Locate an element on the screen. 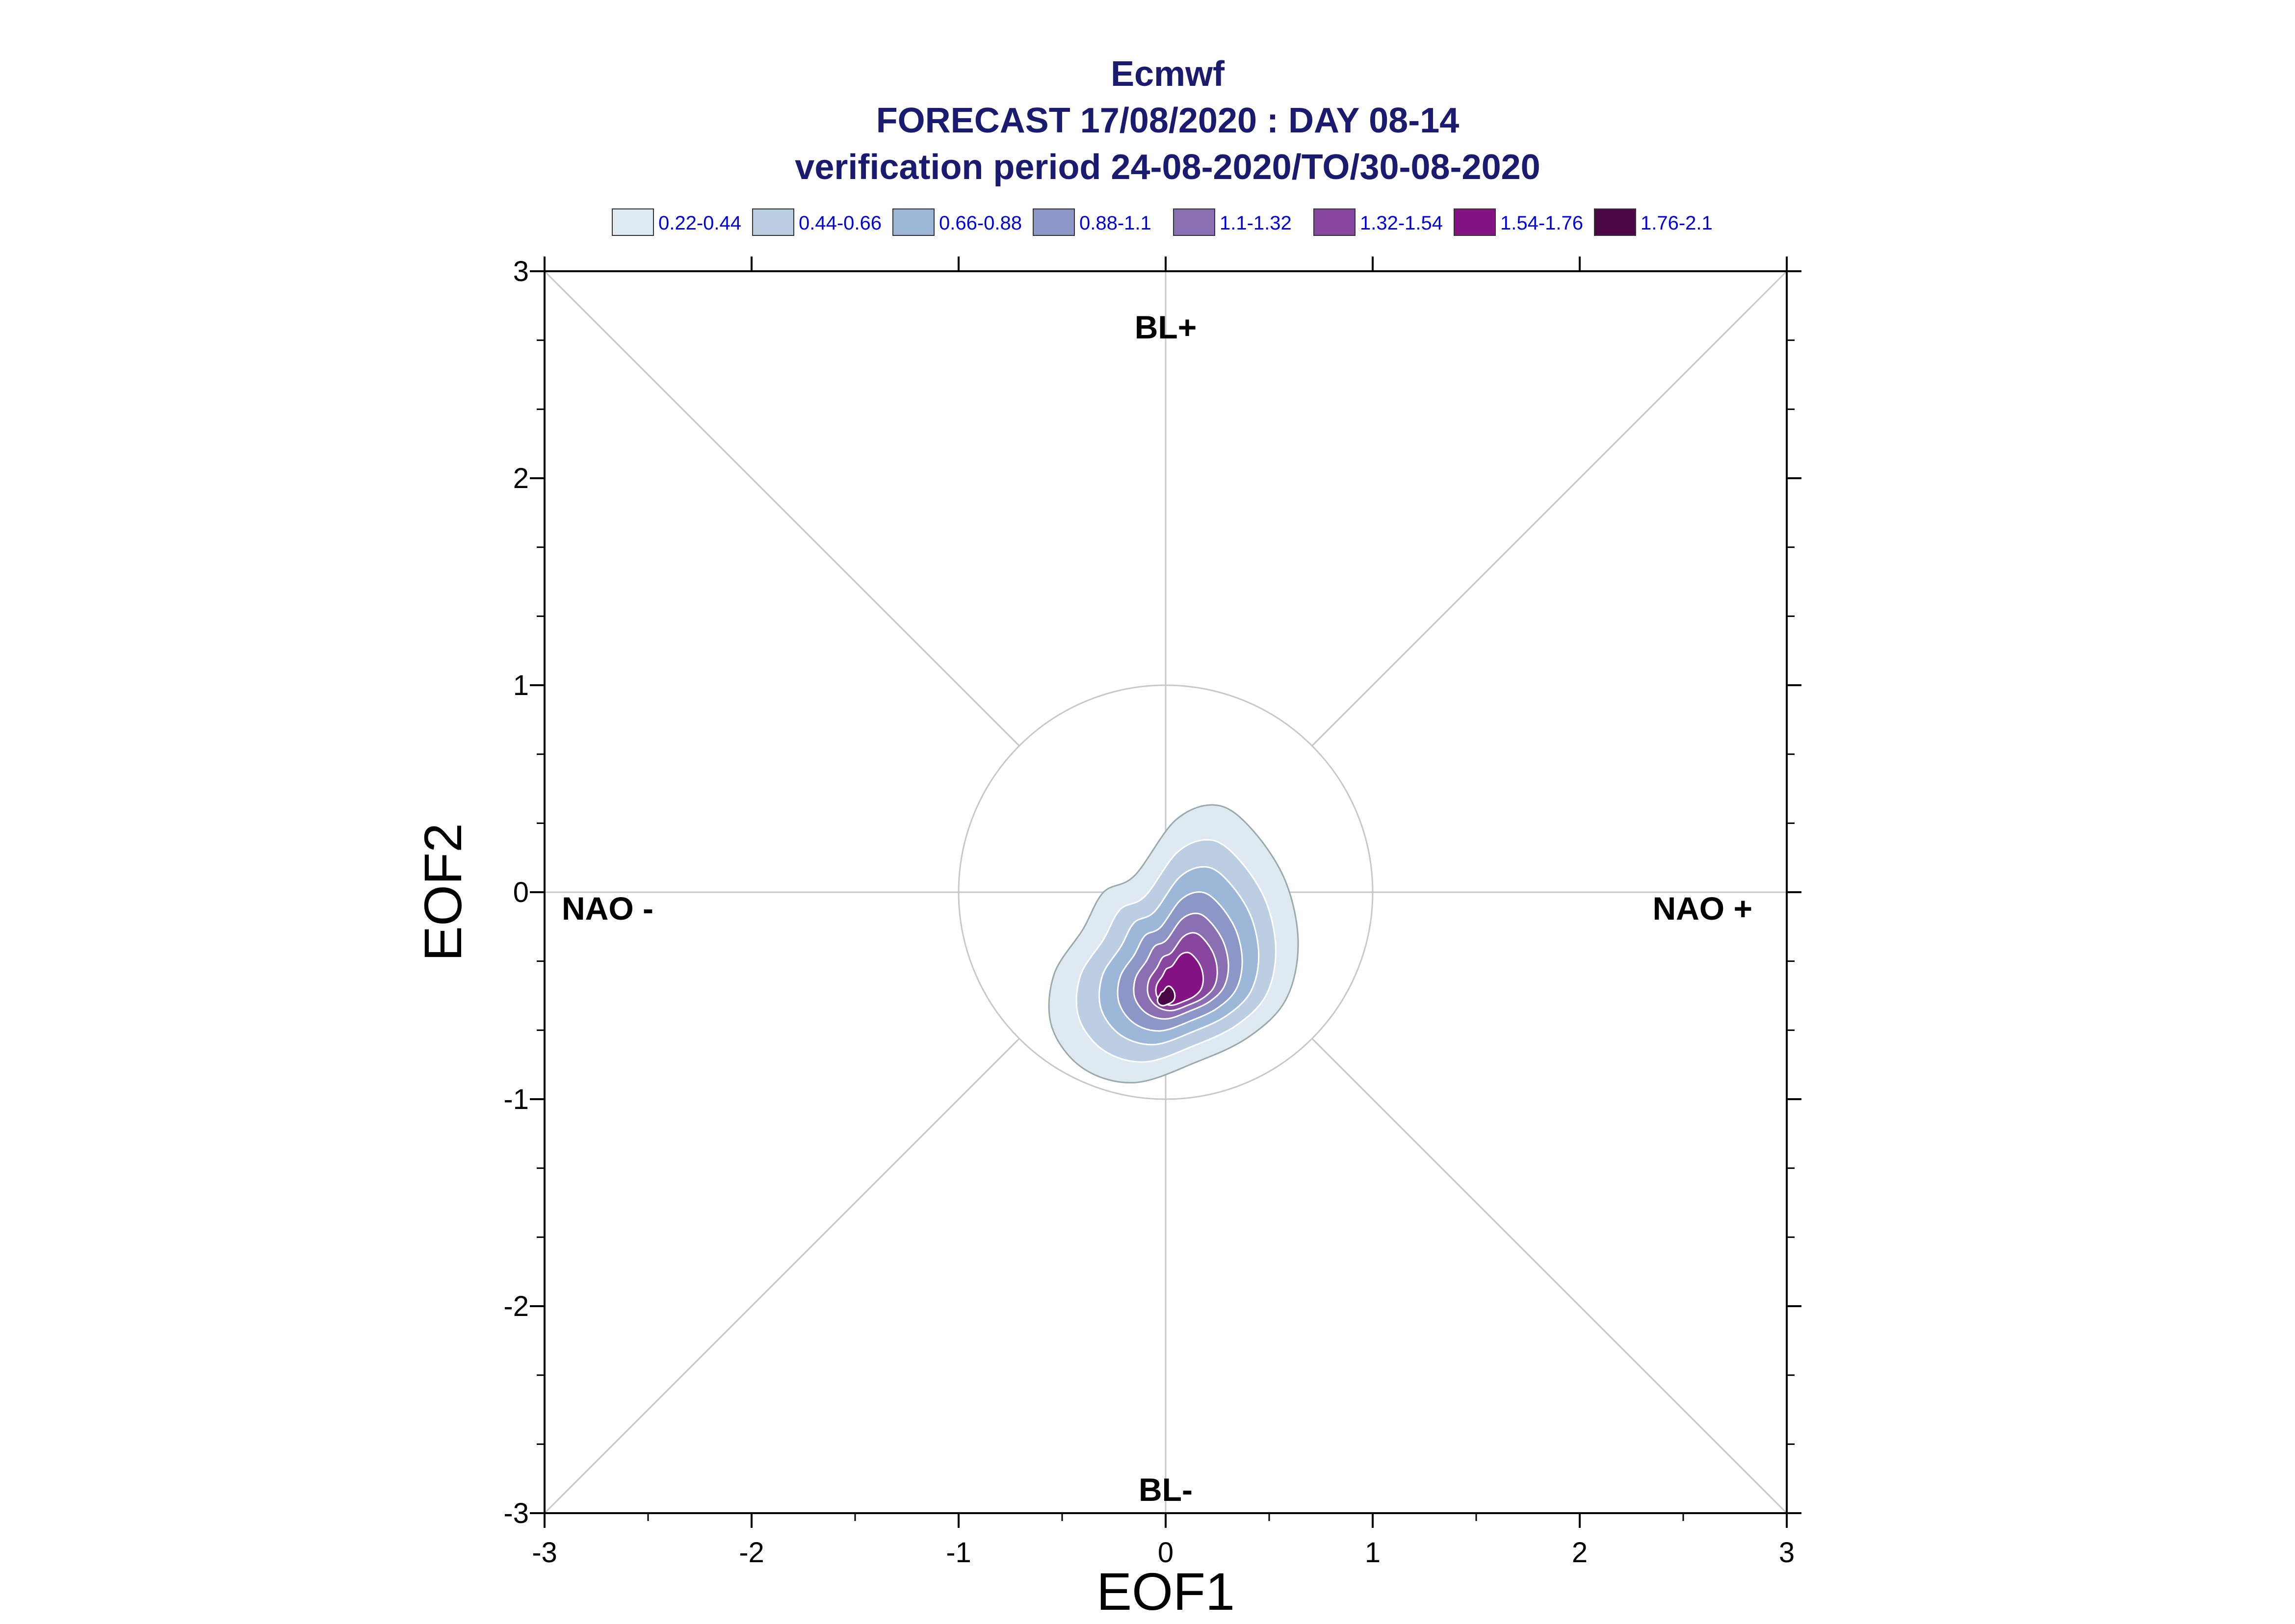 This screenshot has height=1624, width=2295. title-line-2: FORECAST 17/08/2020 : DAY 08-14 is located at coordinates (1168, 120).